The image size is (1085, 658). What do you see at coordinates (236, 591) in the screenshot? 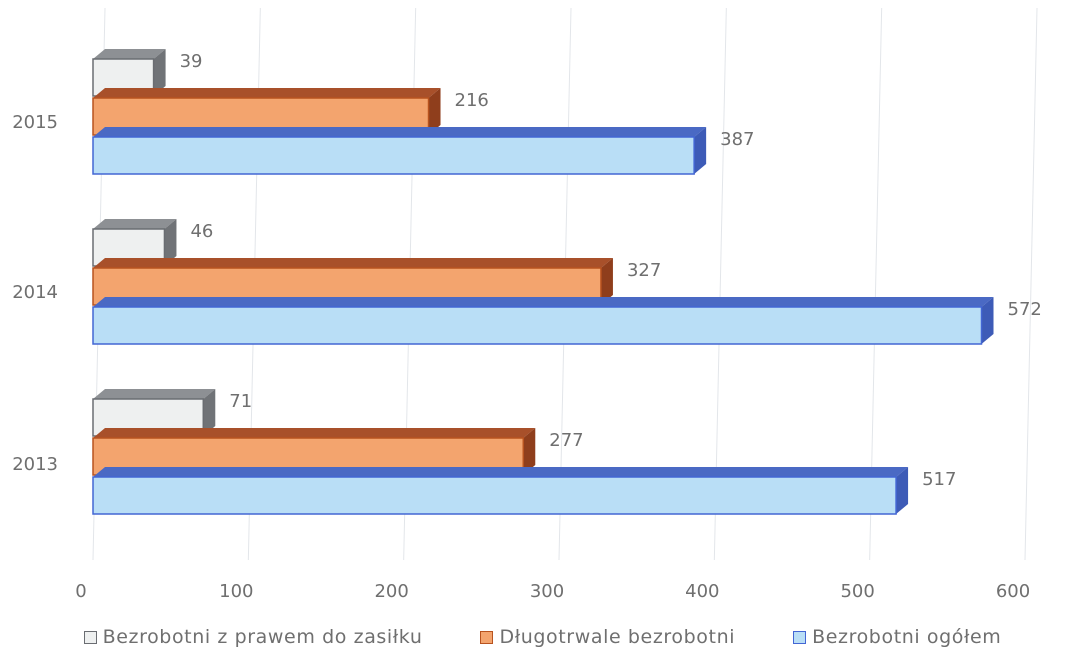
I see `x-tick-label: 100` at bounding box center [236, 591].